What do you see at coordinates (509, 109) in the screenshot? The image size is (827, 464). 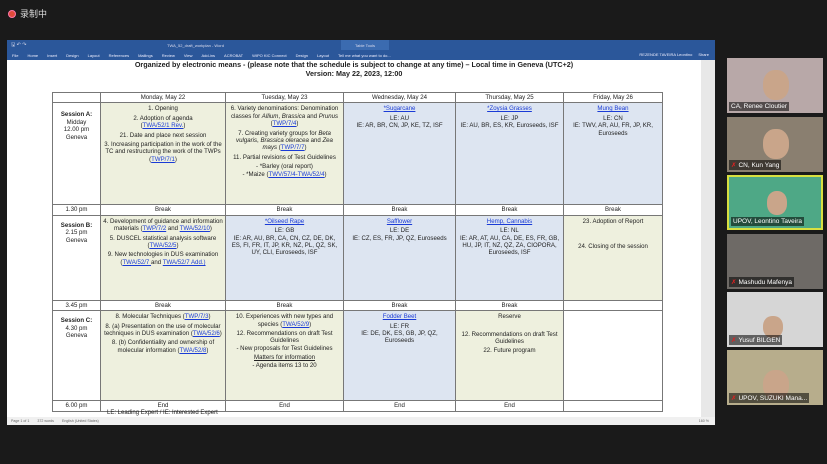 I see `crop-link: *Zoysia Grasses` at bounding box center [509, 109].